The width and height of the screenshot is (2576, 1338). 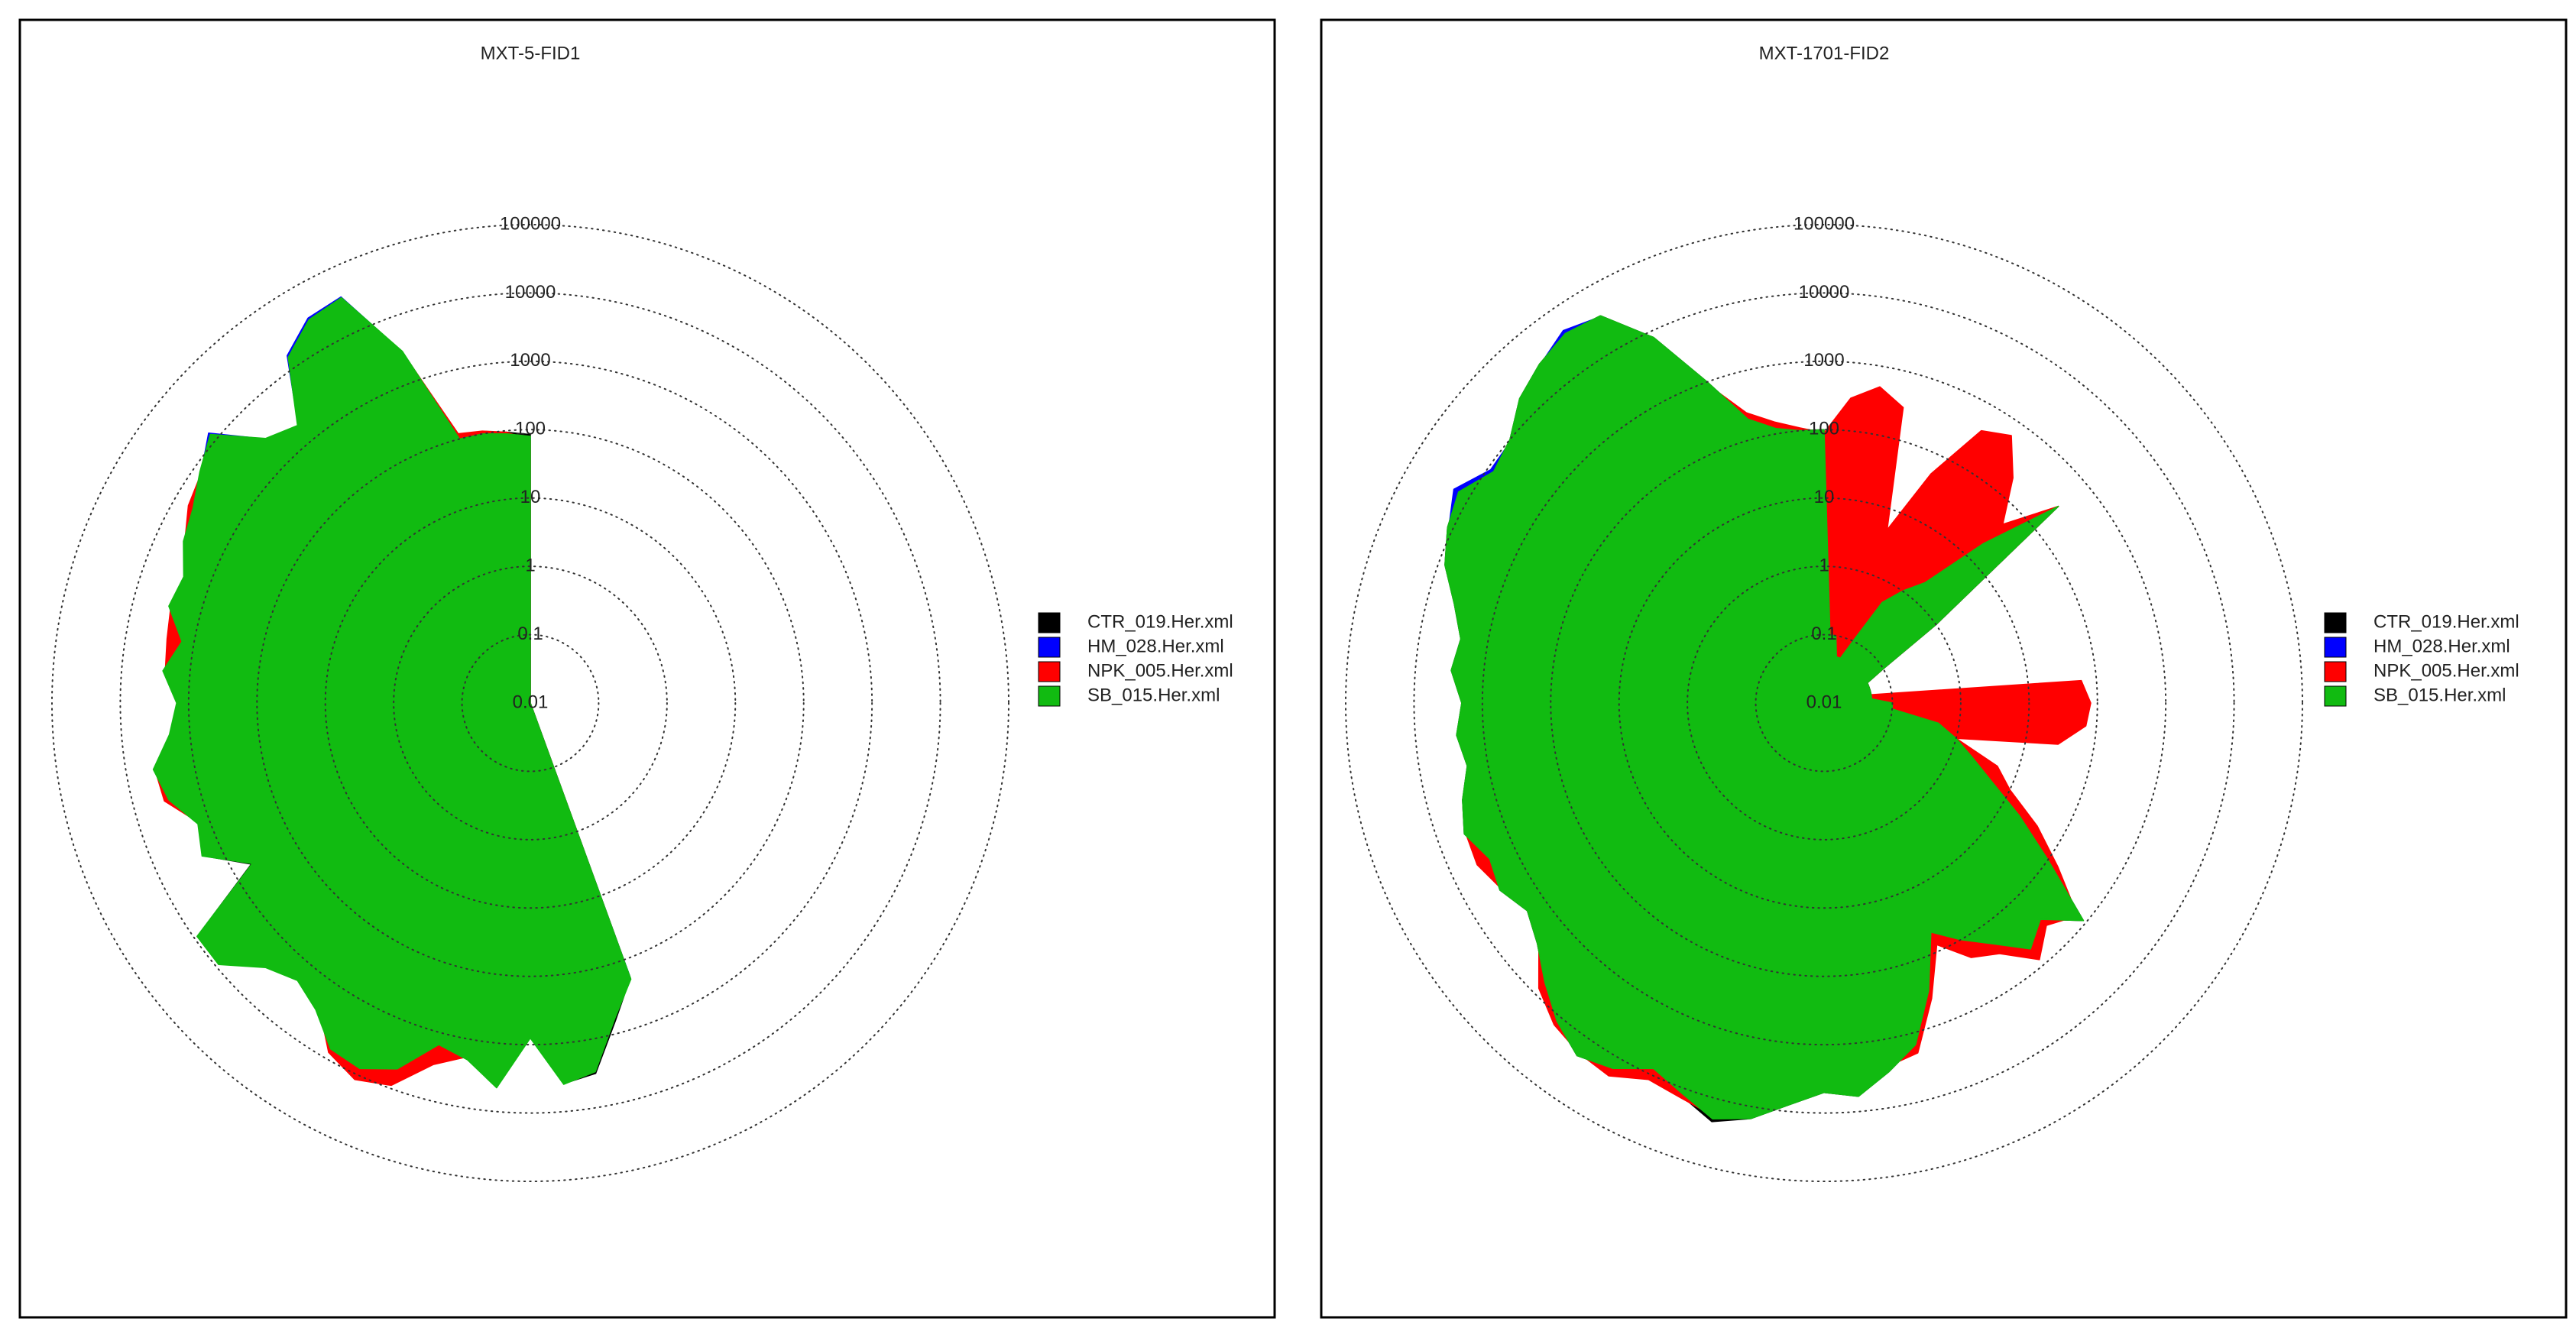 I want to click on chart-title: MXT-5-FID1, so click(x=531, y=53).